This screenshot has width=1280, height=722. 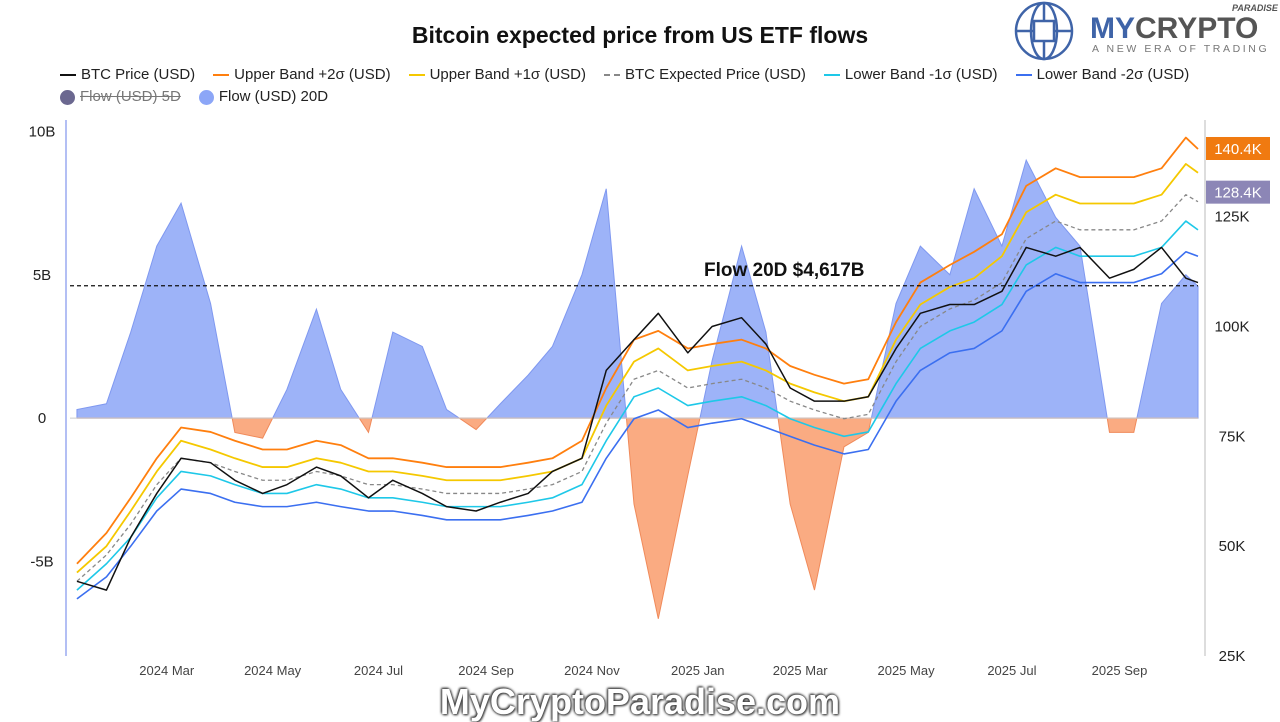 I want to click on reference-line-label: Flow 20D $4,617B, so click(x=784, y=270).